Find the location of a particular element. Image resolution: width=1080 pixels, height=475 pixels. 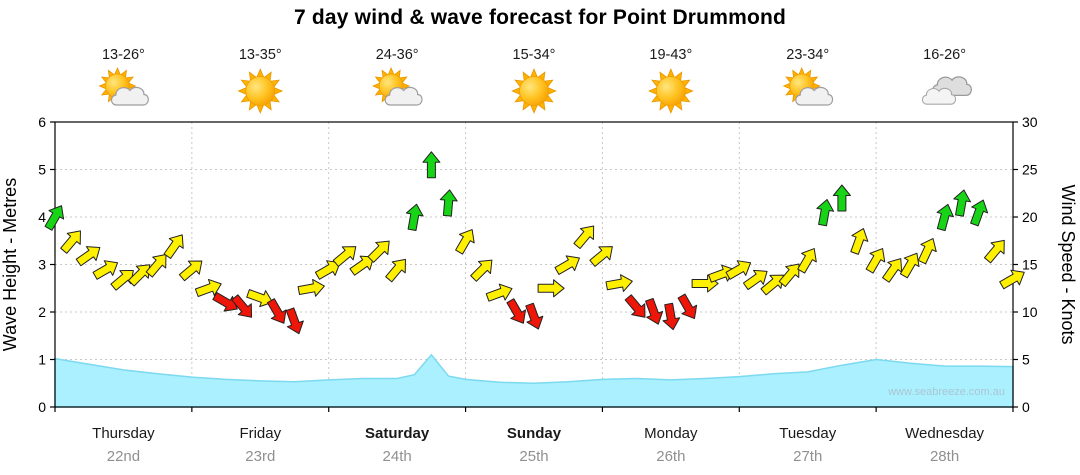

day-name-label: Sunday is located at coordinates (534, 433).